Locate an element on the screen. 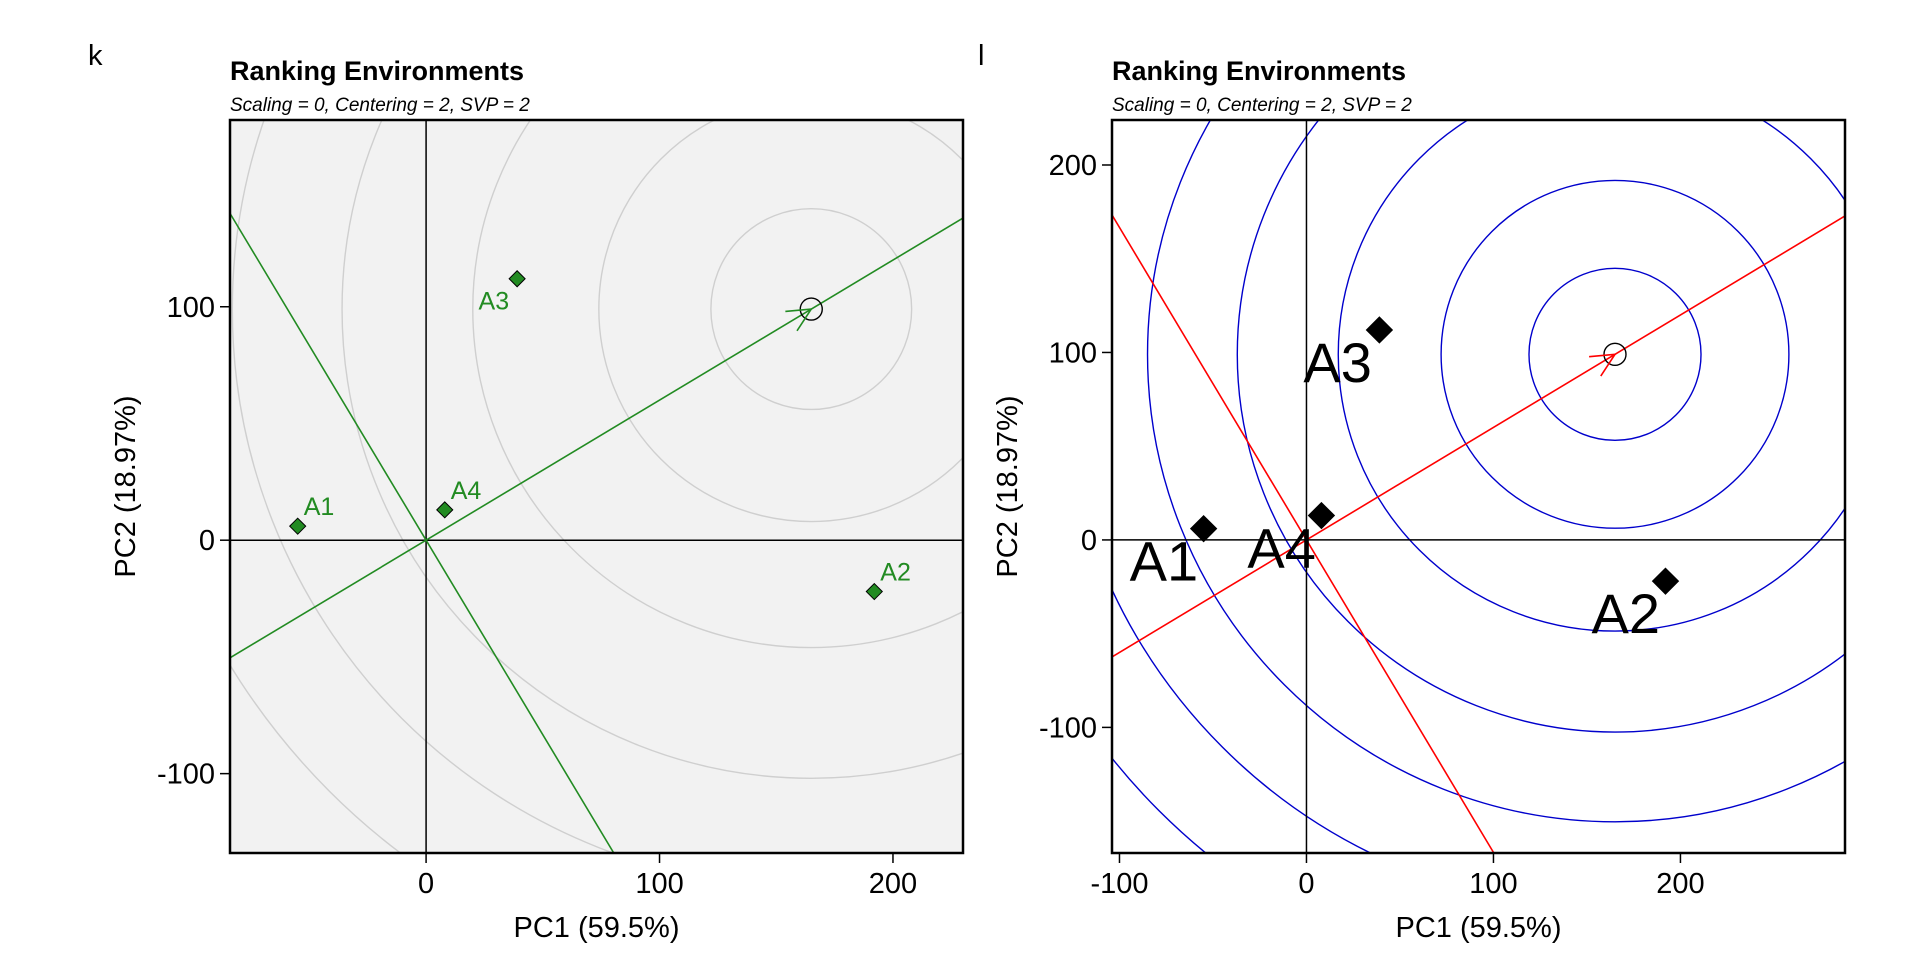 The height and width of the screenshot is (960, 1920). panel-letter: l is located at coordinates (981, 56).